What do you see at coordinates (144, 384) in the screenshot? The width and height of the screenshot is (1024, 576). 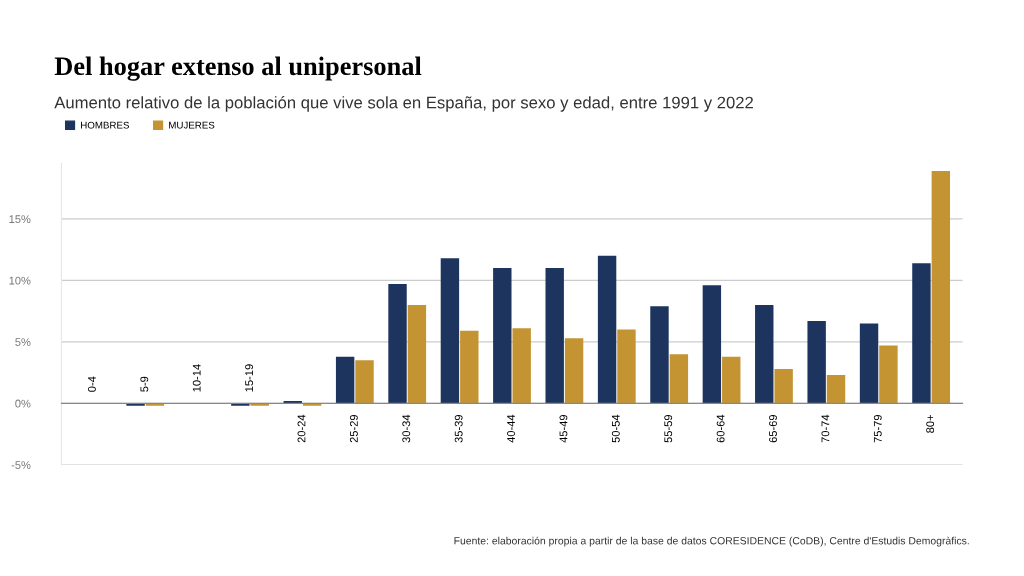 I see `x-tick-label: 5-9` at bounding box center [144, 384].